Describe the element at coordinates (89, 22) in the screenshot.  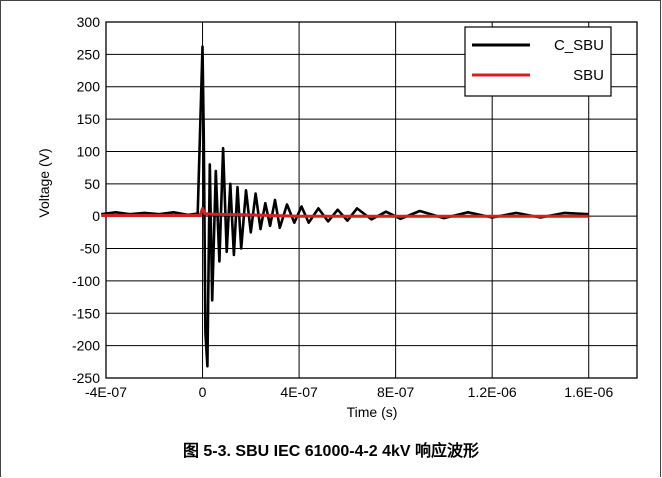
I see `y-tick-label: 300` at that location.